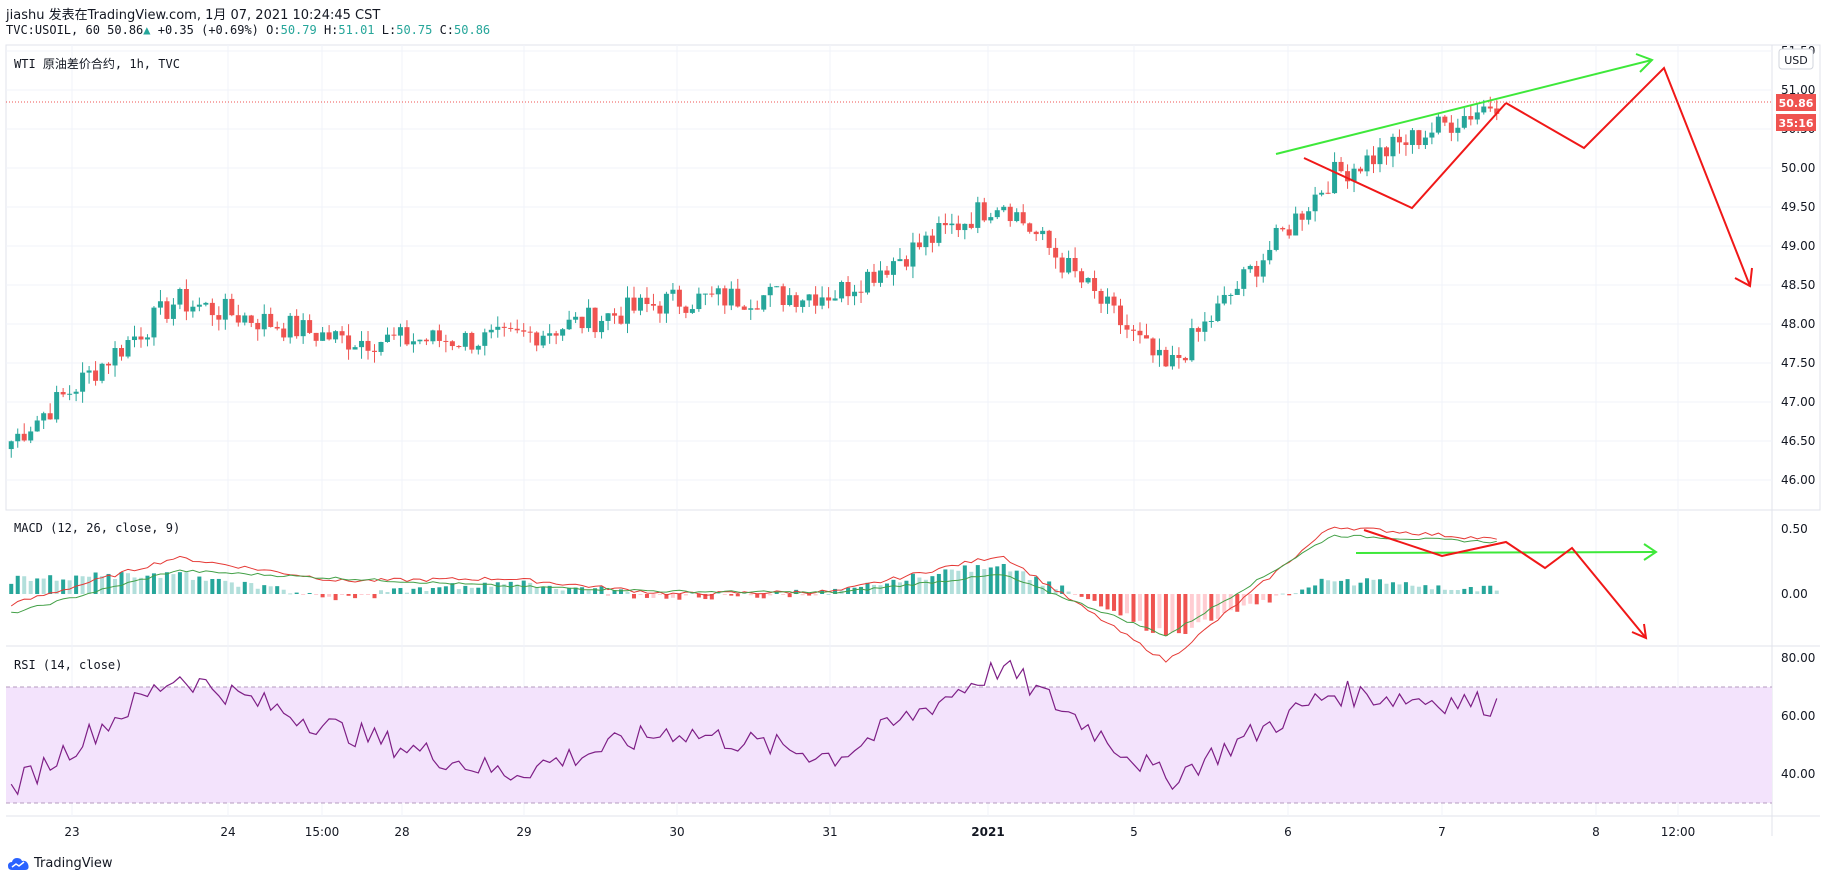  What do you see at coordinates (18, 863) in the screenshot?
I see `cloud-icon` at bounding box center [18, 863].